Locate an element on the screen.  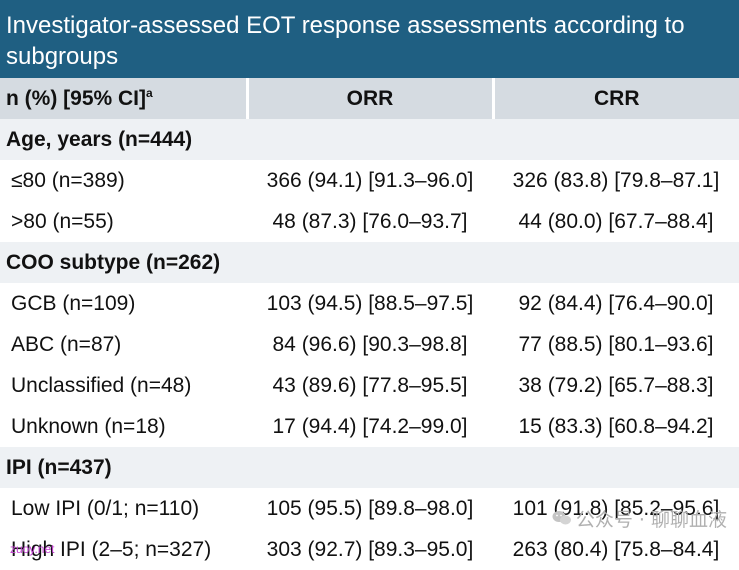
crr-cell: 77 (88.5) [80.1–93.6] is located at coordinates (616, 344).